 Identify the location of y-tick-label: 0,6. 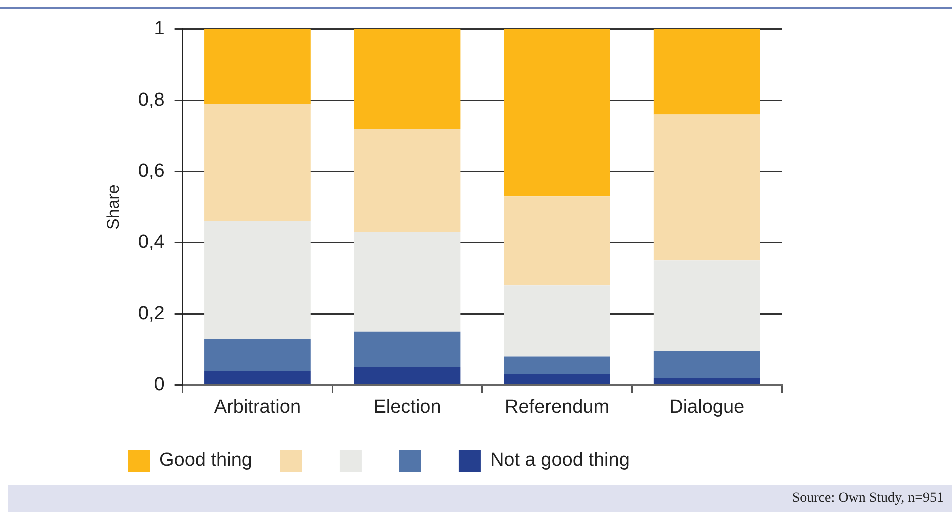
(151, 171).